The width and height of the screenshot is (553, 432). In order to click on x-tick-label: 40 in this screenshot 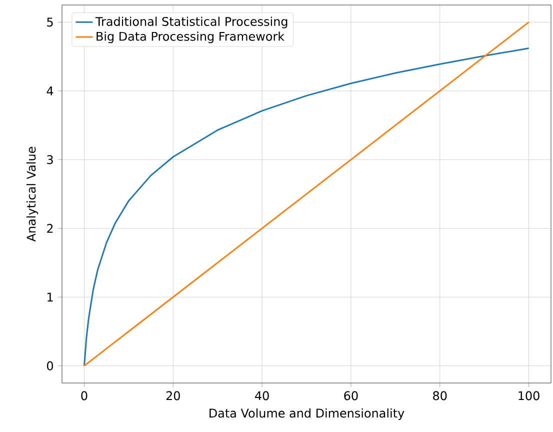, I will do `click(262, 395)`.